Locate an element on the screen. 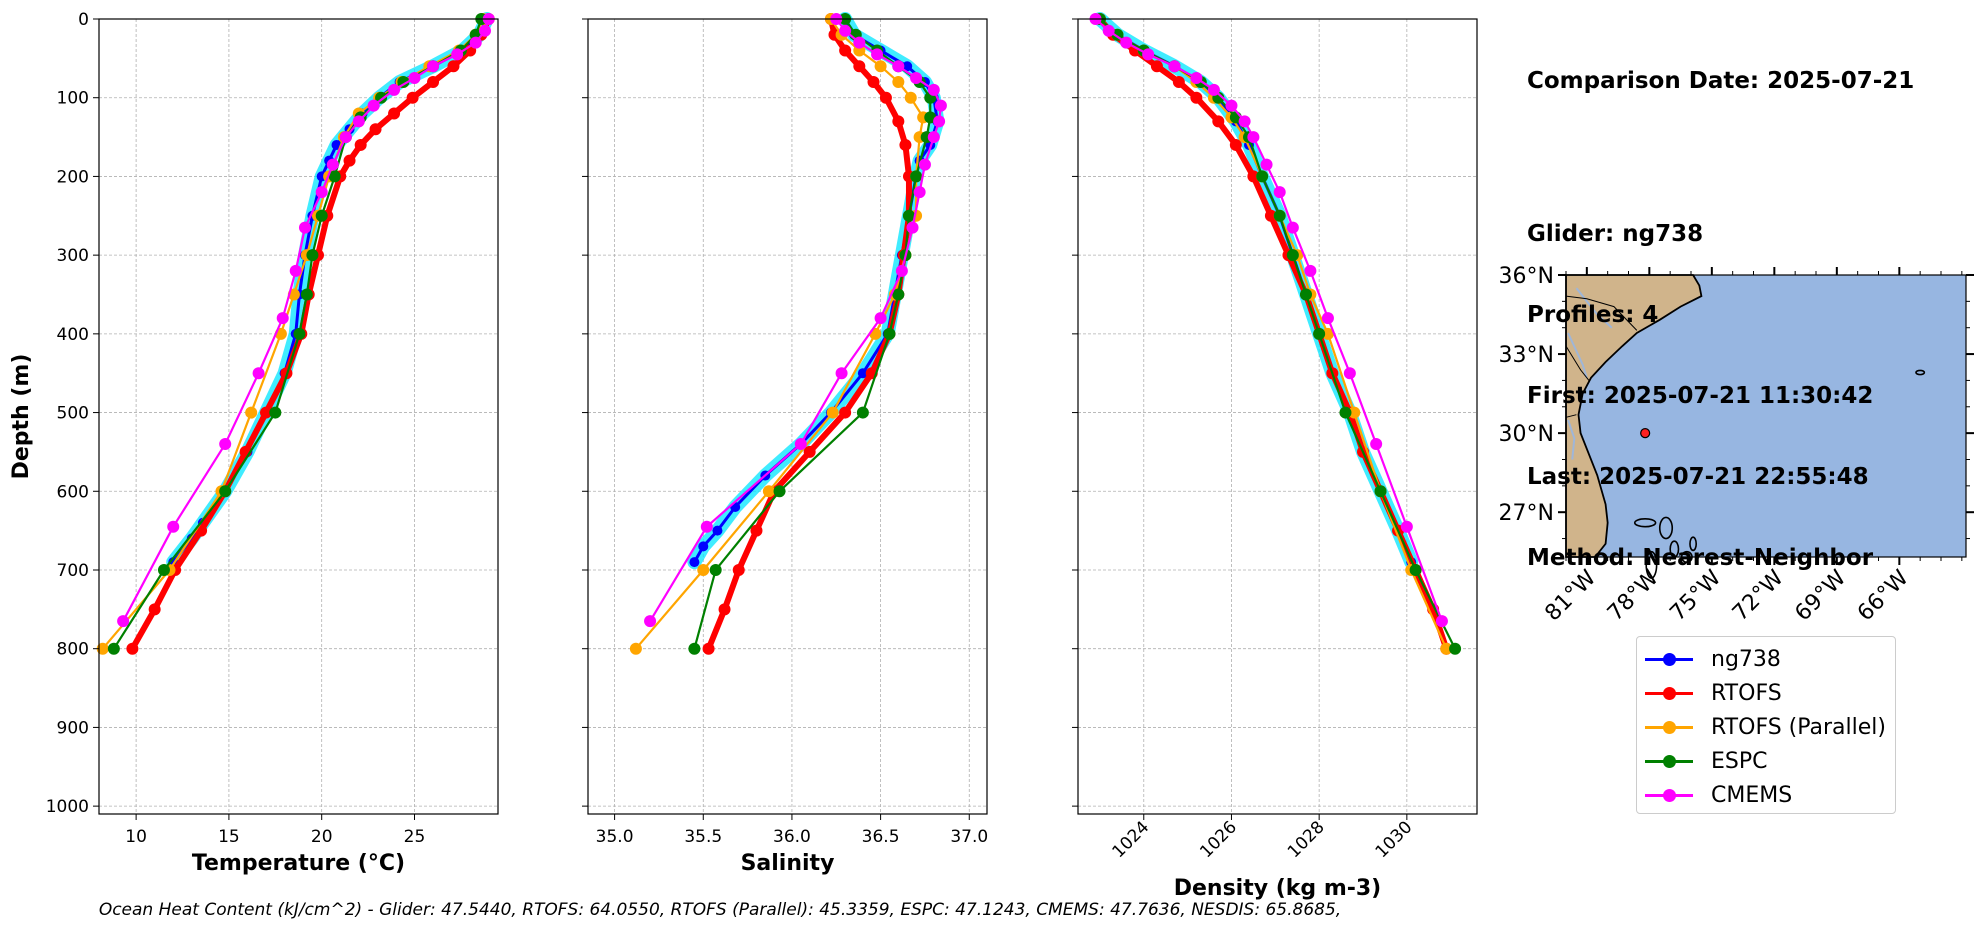 The width and height of the screenshot is (1978, 934). temperature-ytick-label: 100 is located at coordinates (73, 99).